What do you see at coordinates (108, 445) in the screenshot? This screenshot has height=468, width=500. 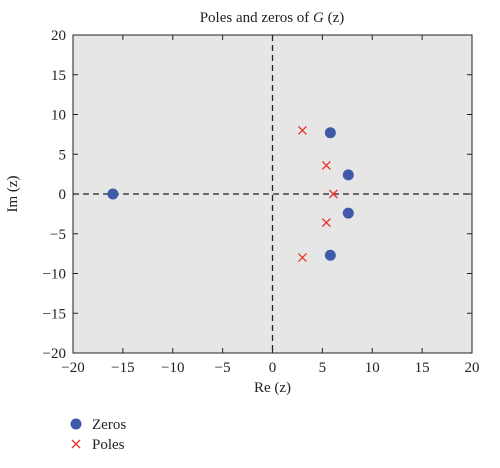 I see `legend-label: Poles` at bounding box center [108, 445].